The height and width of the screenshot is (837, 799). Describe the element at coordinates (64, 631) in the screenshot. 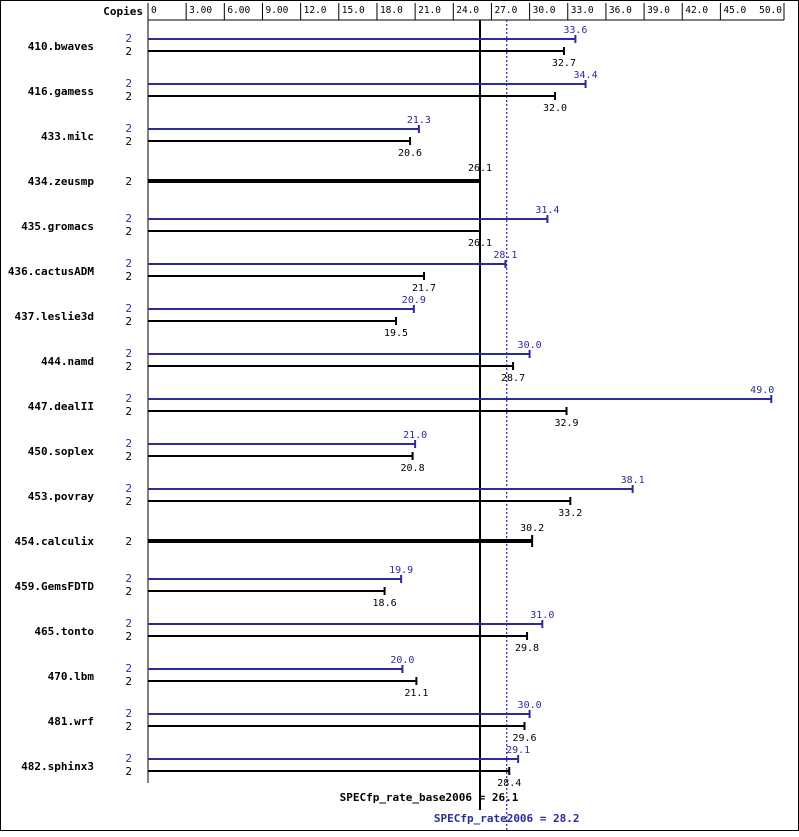

I see `benchmark-label: 465.tonto` at that location.